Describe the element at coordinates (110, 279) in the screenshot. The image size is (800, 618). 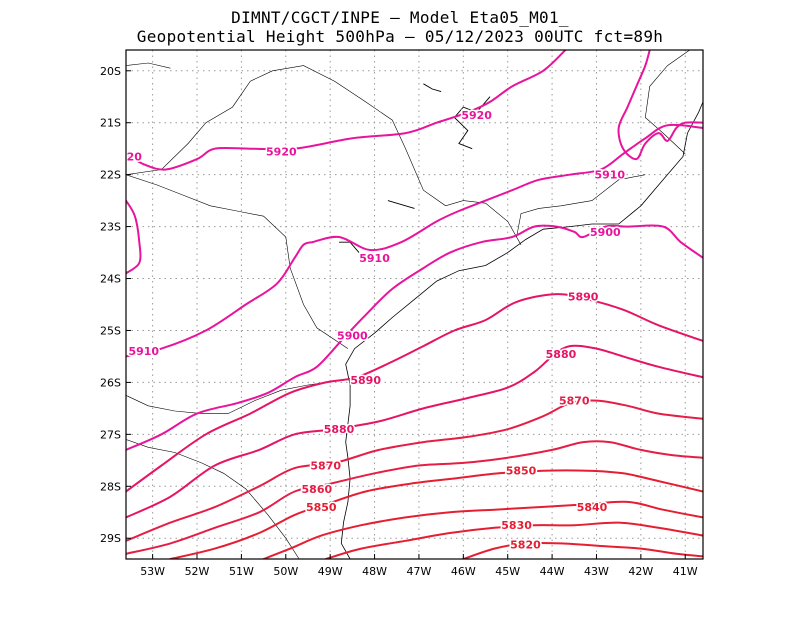
I see `lat-tick-label: 24S` at that location.